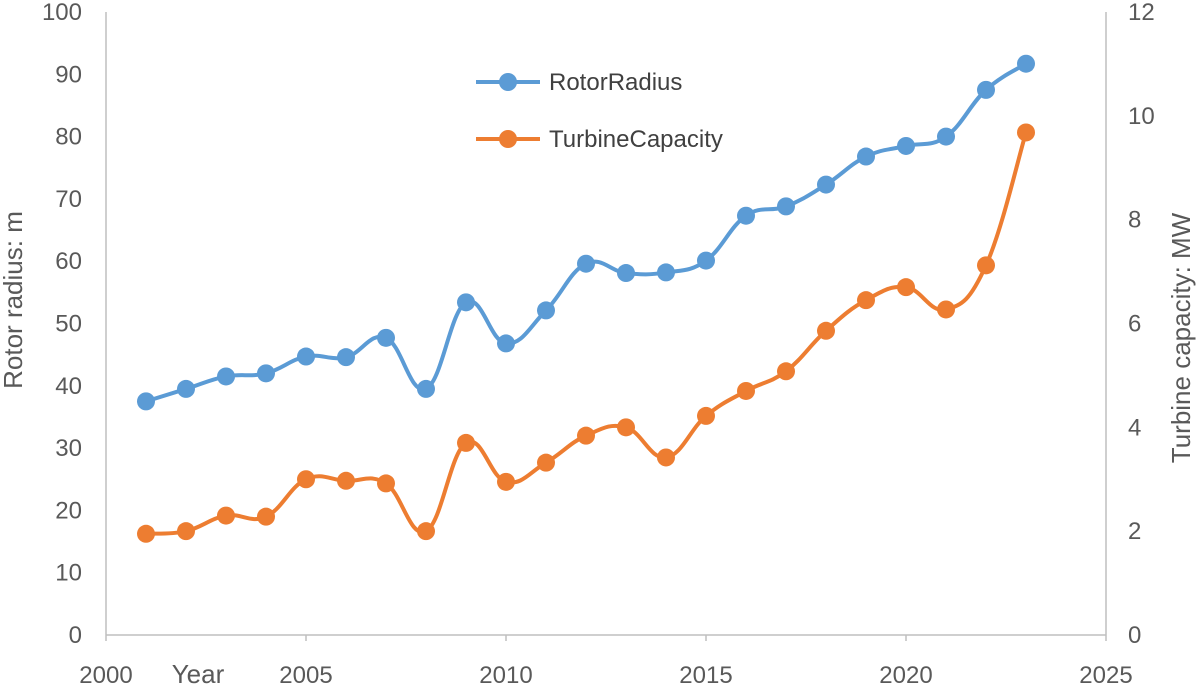 The height and width of the screenshot is (685, 1200). What do you see at coordinates (1134, 427) in the screenshot?
I see `y2-tick-label: 4` at bounding box center [1134, 427].